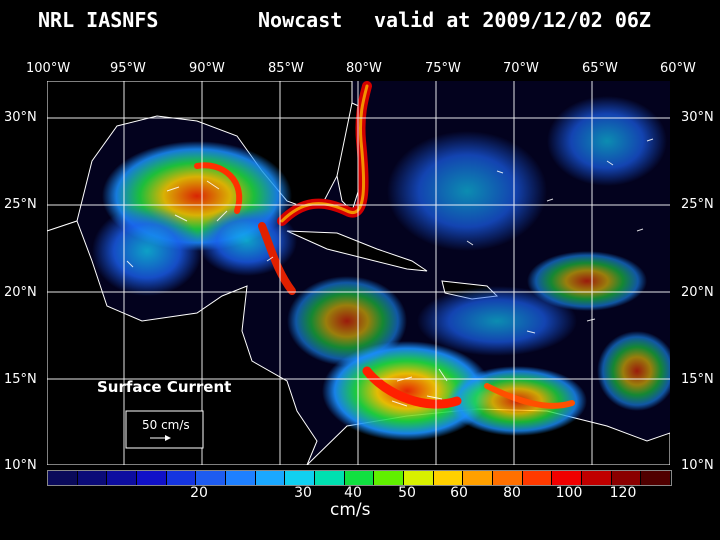 This screenshot has height=540, width=720. What do you see at coordinates (353, 493) in the screenshot?
I see `colorbar-tick: 40` at bounding box center [353, 493].